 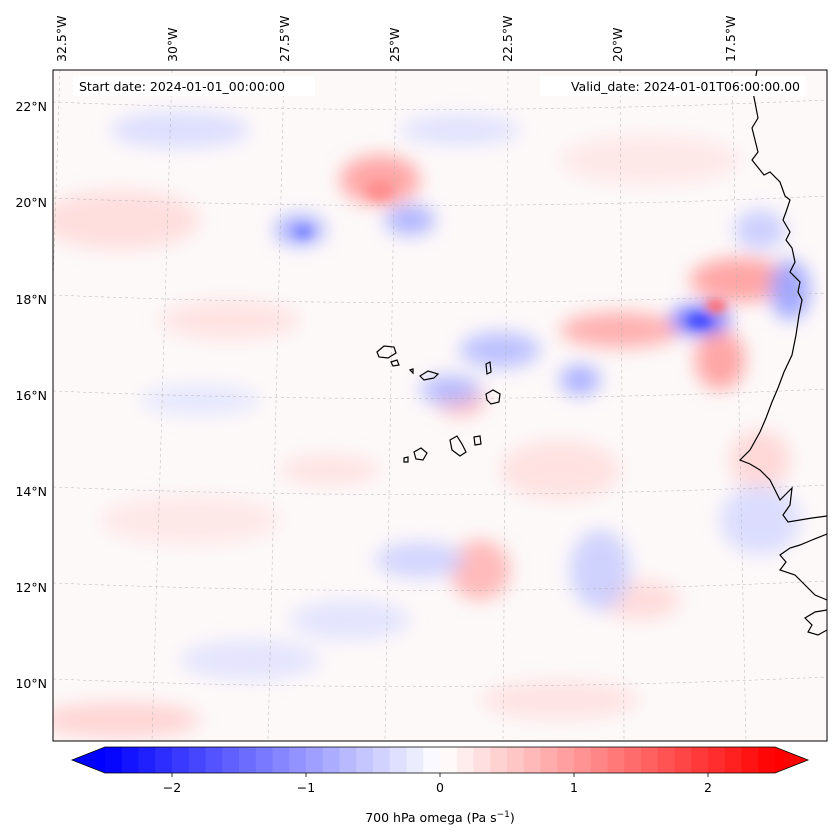 What do you see at coordinates (429, 375) in the screenshot?
I see `island-sao-nicolau` at bounding box center [429, 375].